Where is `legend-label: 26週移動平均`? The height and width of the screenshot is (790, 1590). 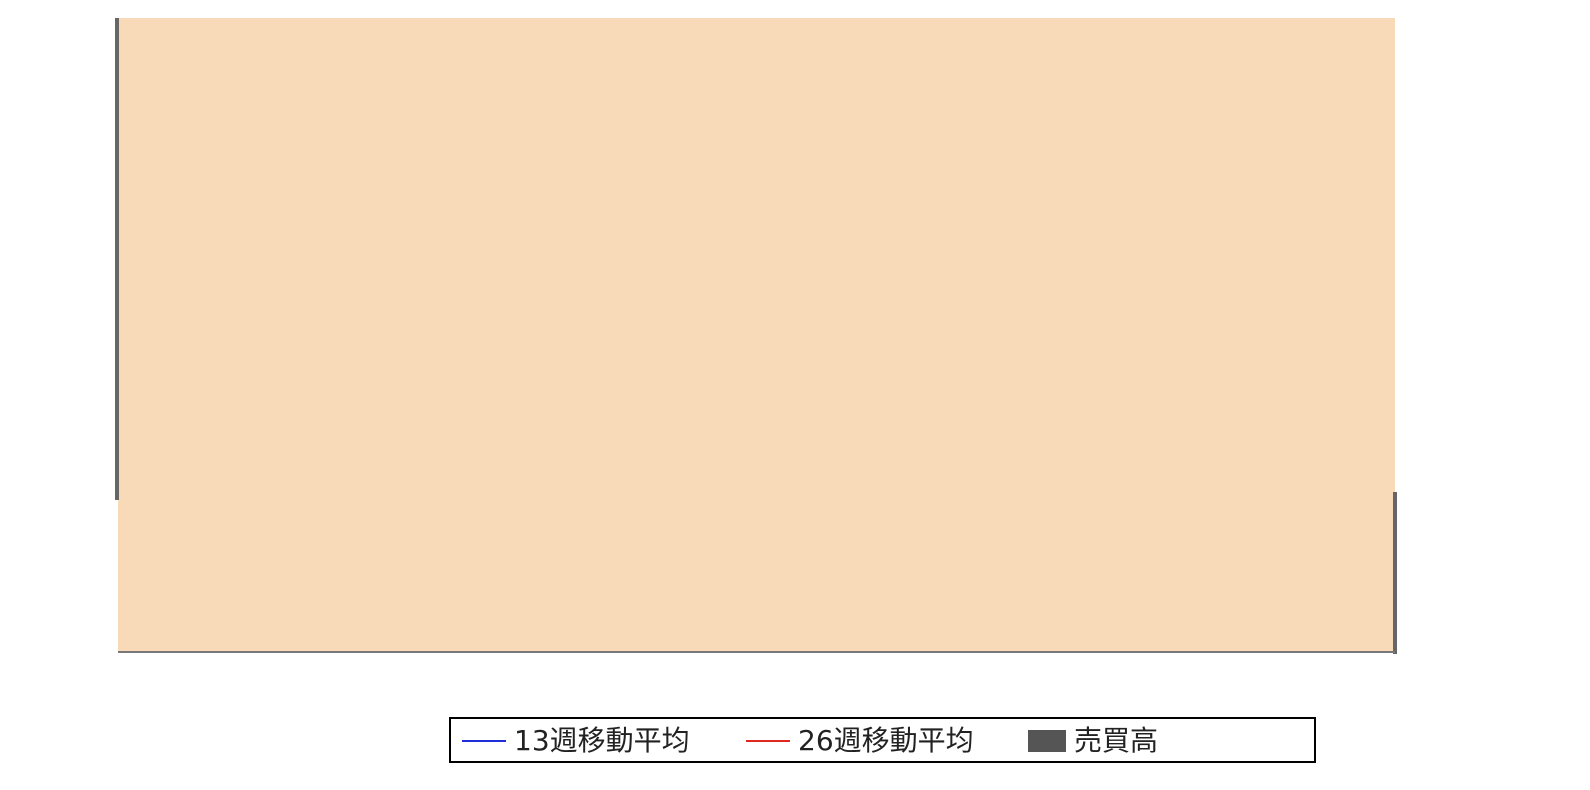
legend-label: 26週移動平均 is located at coordinates (886, 740).